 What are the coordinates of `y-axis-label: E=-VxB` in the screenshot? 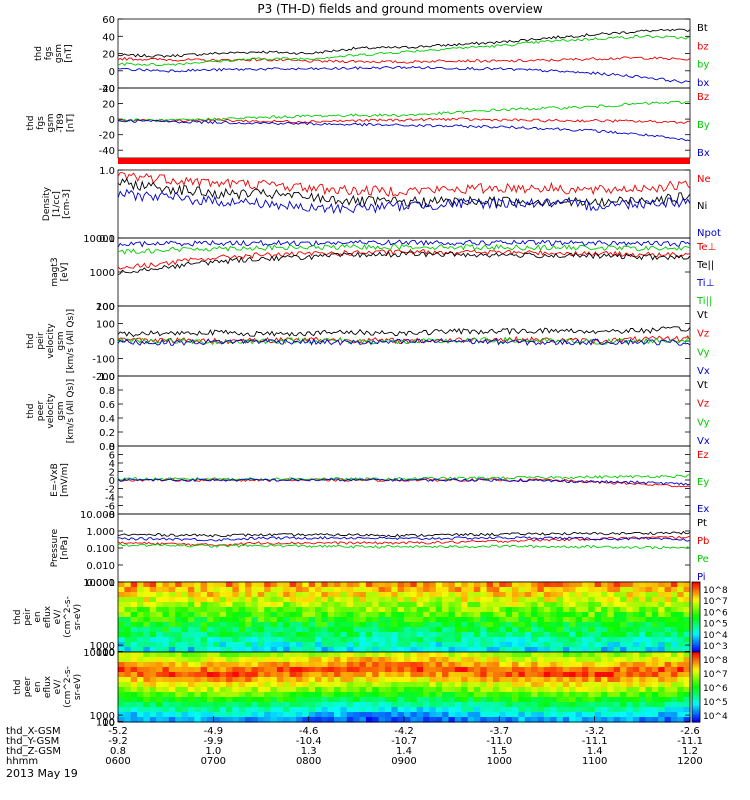 It's located at (55, 480).